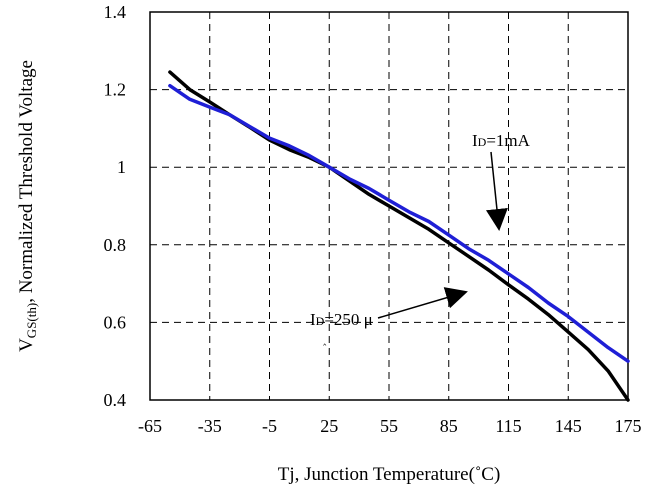  I want to click on annotation-id-1ma: ID=1mA, so click(501, 140).